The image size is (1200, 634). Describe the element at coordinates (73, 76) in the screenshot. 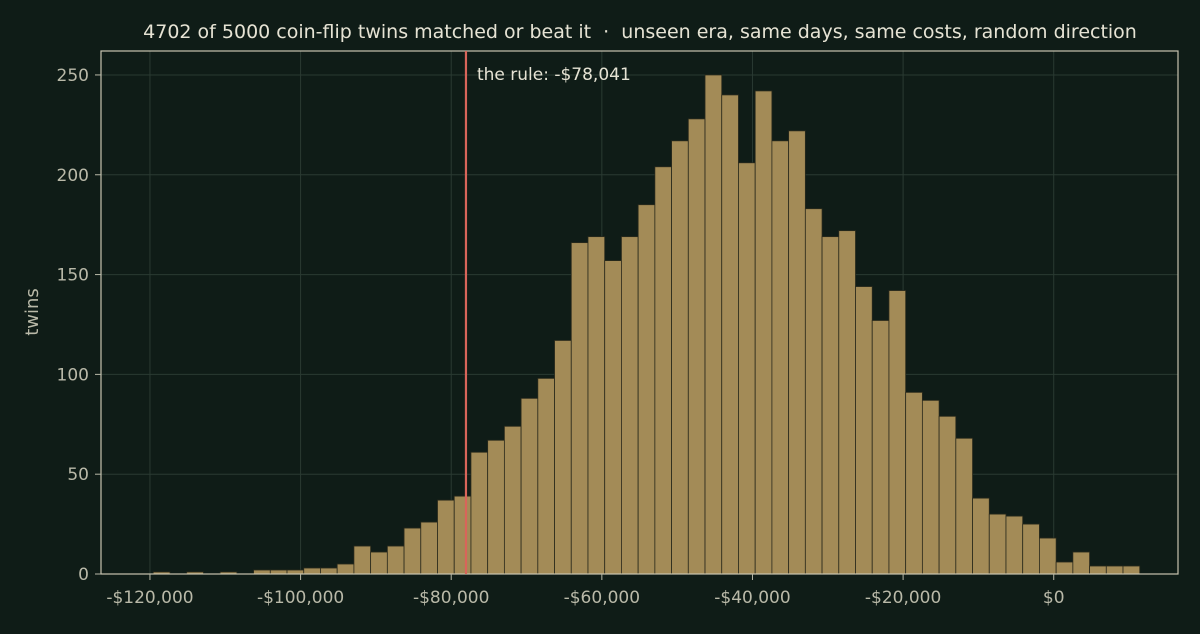

I see `y-tick-label-5: 250` at that location.